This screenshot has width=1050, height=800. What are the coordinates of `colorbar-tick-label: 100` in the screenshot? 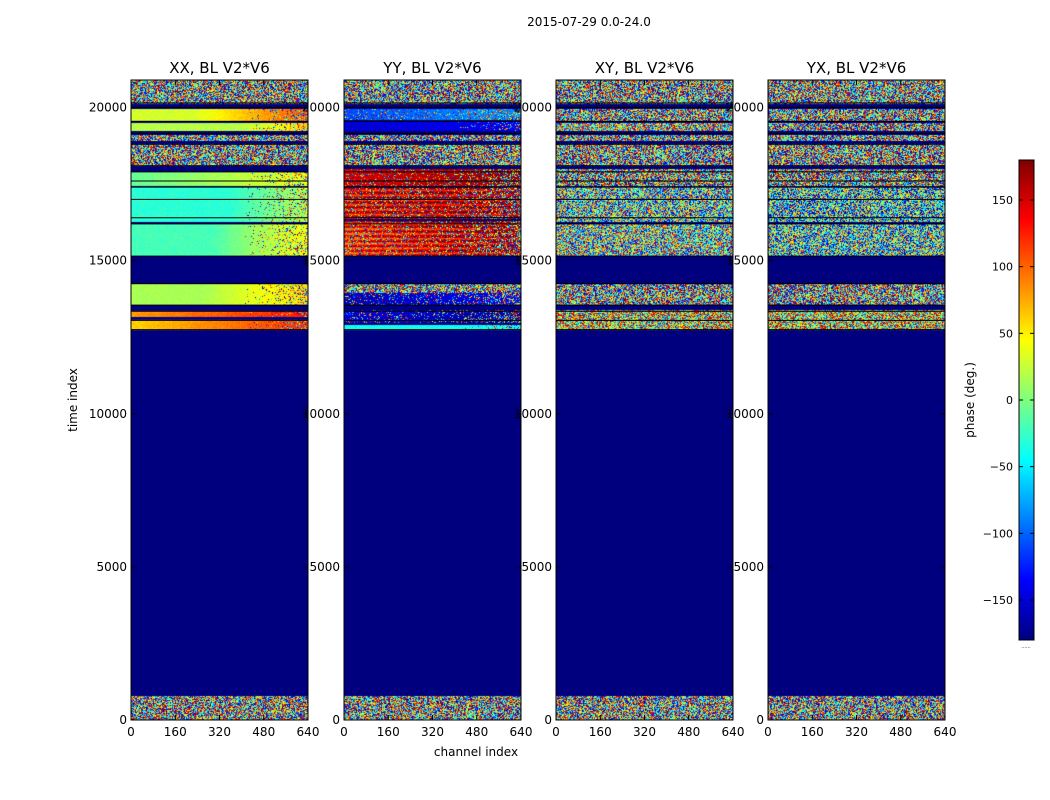 It's located at (1002, 267).